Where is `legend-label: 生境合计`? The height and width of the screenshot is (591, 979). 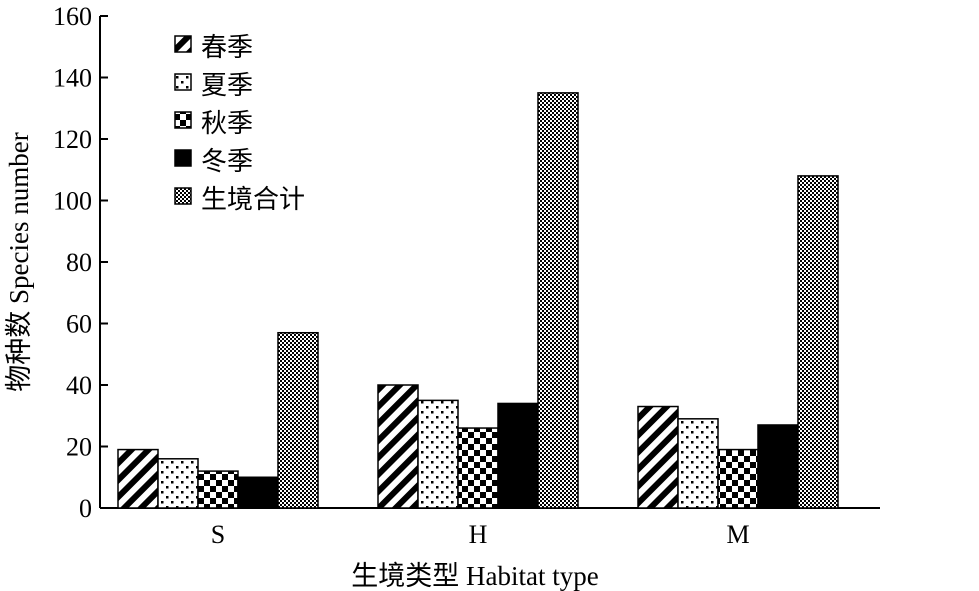 legend-label: 生境合计 is located at coordinates (253, 200).